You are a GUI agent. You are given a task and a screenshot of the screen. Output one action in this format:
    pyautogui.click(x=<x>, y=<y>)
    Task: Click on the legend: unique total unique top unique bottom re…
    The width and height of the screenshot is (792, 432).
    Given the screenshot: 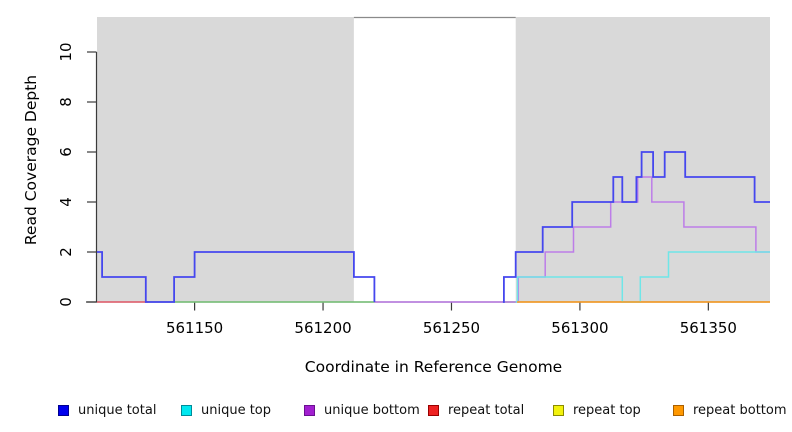 What is the action you would take?
    pyautogui.click(x=396, y=411)
    